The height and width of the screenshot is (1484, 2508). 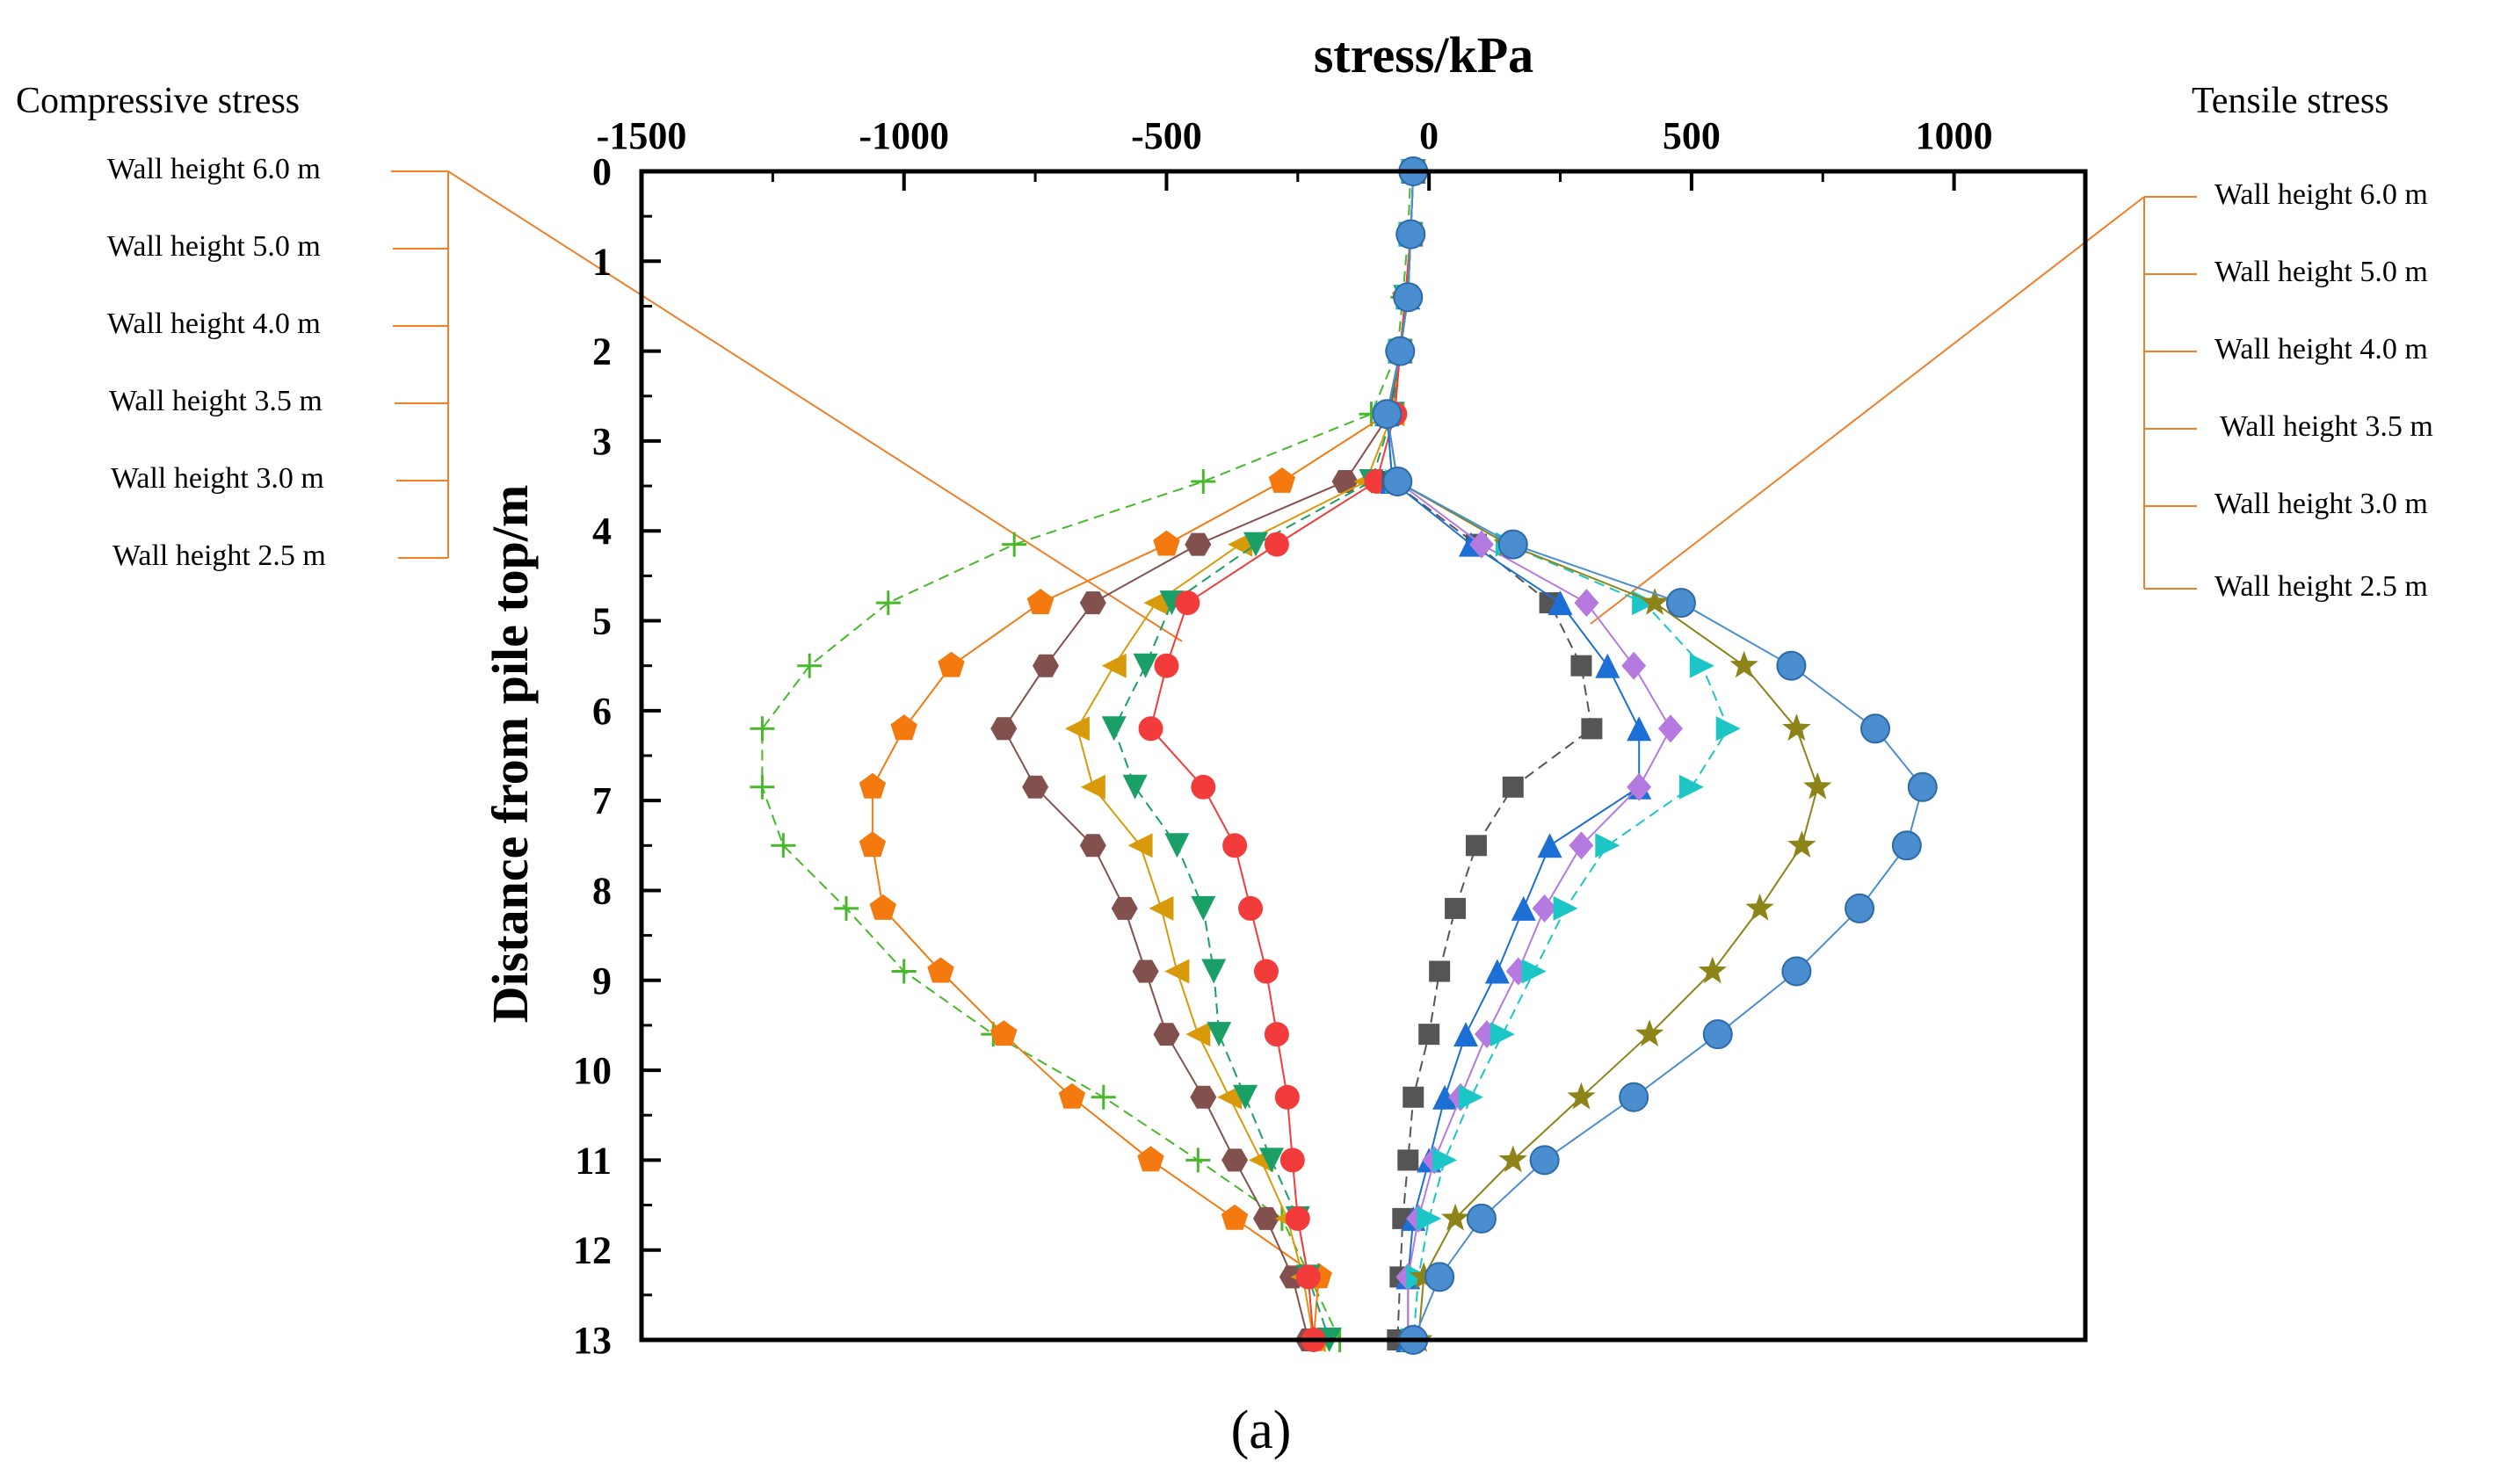 What do you see at coordinates (602, 801) in the screenshot?
I see `y-tick-label: 7` at bounding box center [602, 801].